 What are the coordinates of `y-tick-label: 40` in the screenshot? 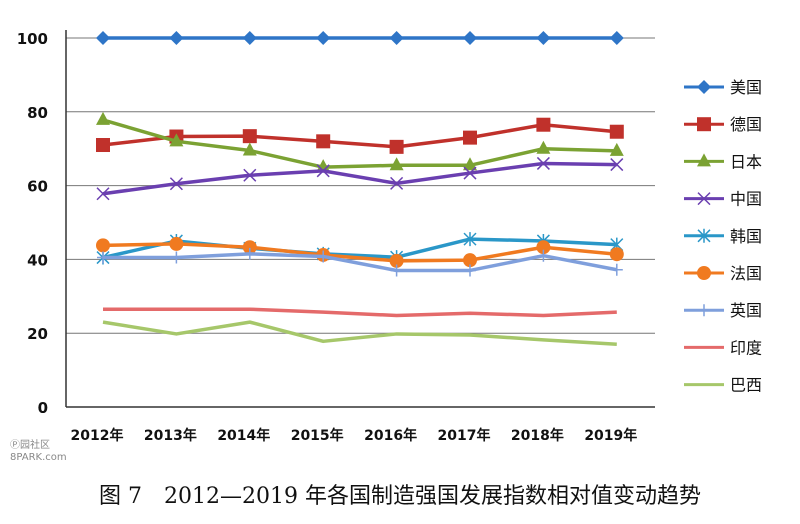 It's located at (37, 260).